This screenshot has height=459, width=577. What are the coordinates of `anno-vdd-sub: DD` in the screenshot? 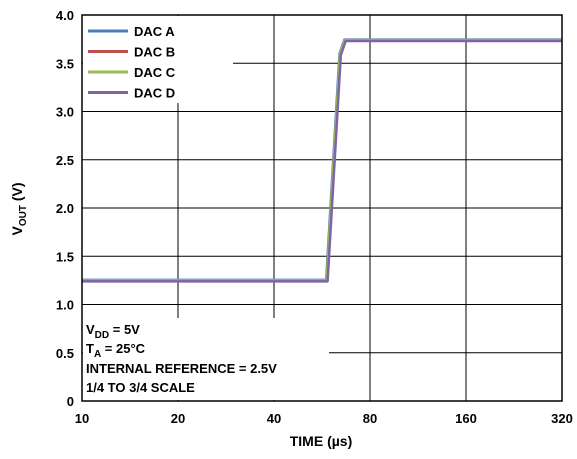 It's located at (102, 335).